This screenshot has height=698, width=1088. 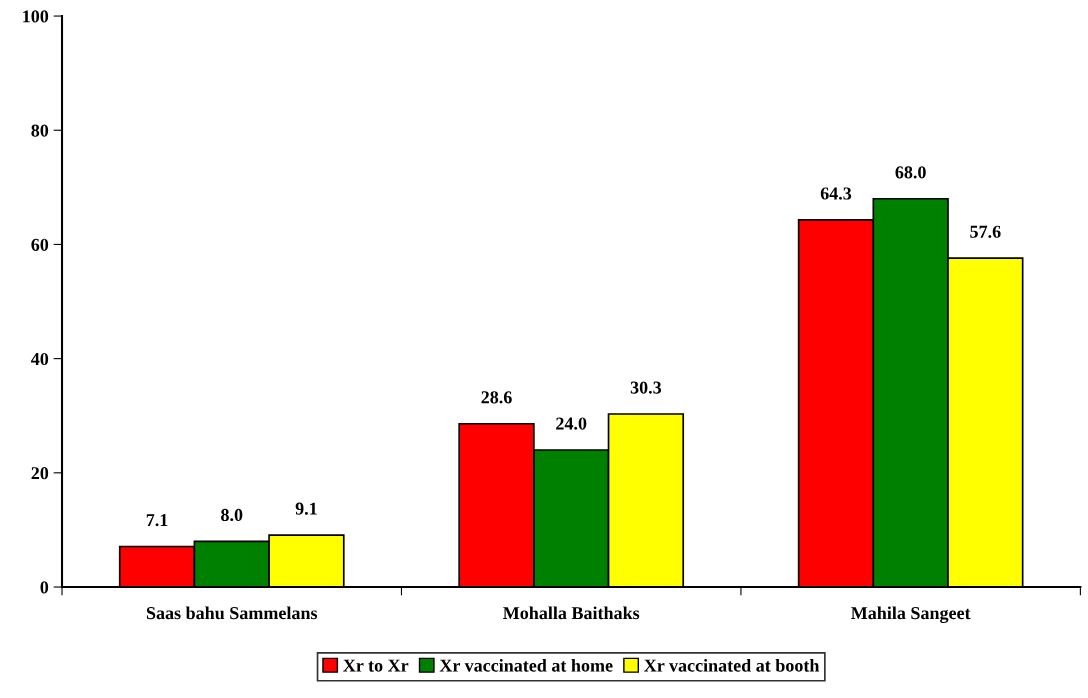 I want to click on text: 64.3, so click(x=836, y=193).